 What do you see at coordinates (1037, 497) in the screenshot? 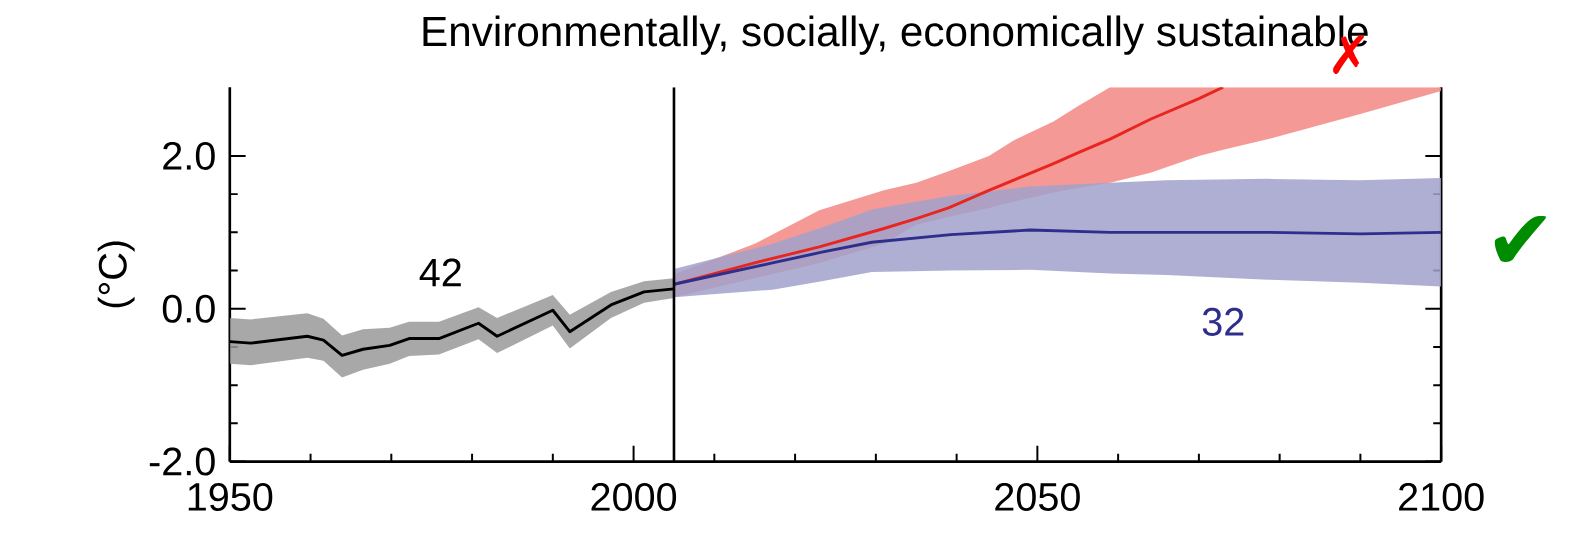
I see `x-tick-label: 2050` at bounding box center [1037, 497].